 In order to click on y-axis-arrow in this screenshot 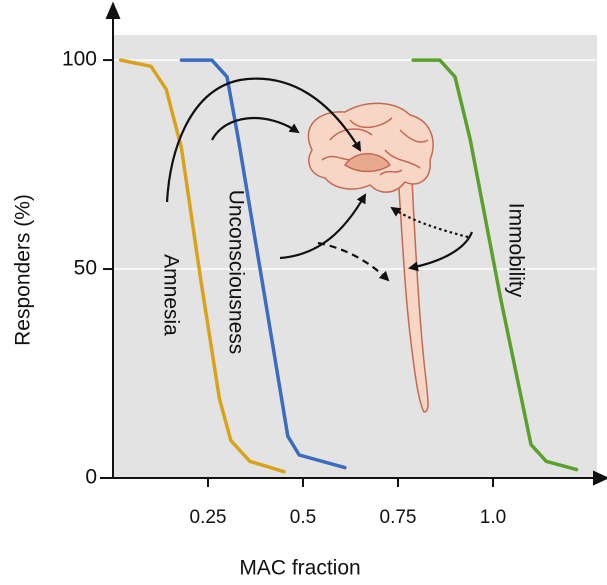, I will do `click(113, 10)`.